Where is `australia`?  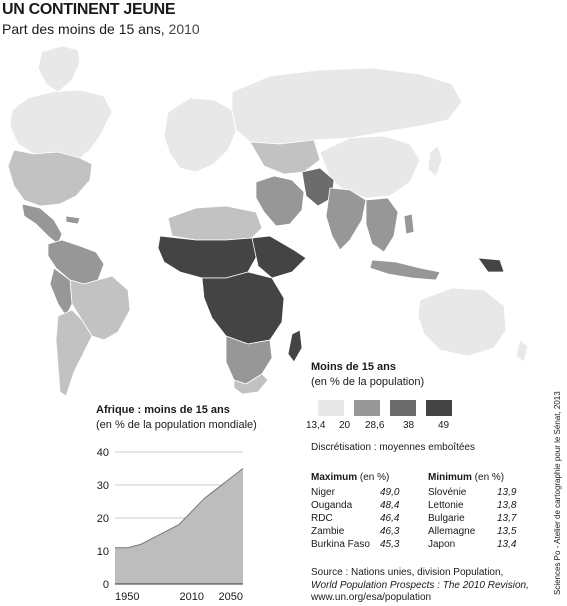 australia is located at coordinates (462, 322).